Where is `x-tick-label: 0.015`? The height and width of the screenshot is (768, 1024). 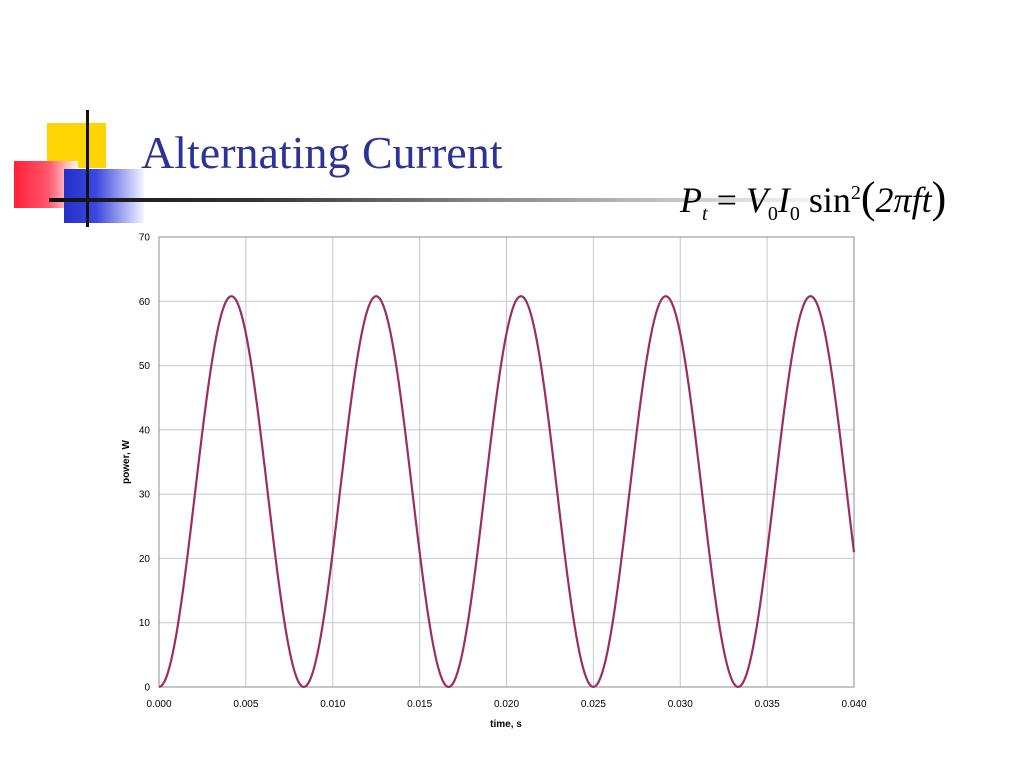 x-tick-label: 0.015 is located at coordinates (419, 704).